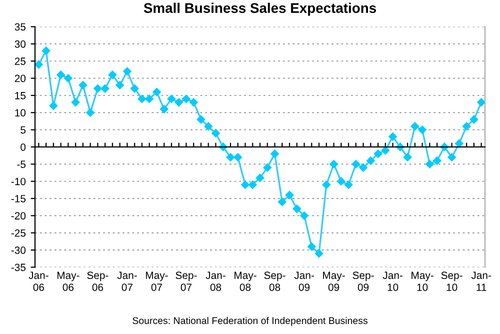 This screenshot has height=334, width=500. What do you see at coordinates (245, 281) in the screenshot?
I see `x-tick-label: May- 08` at bounding box center [245, 281].